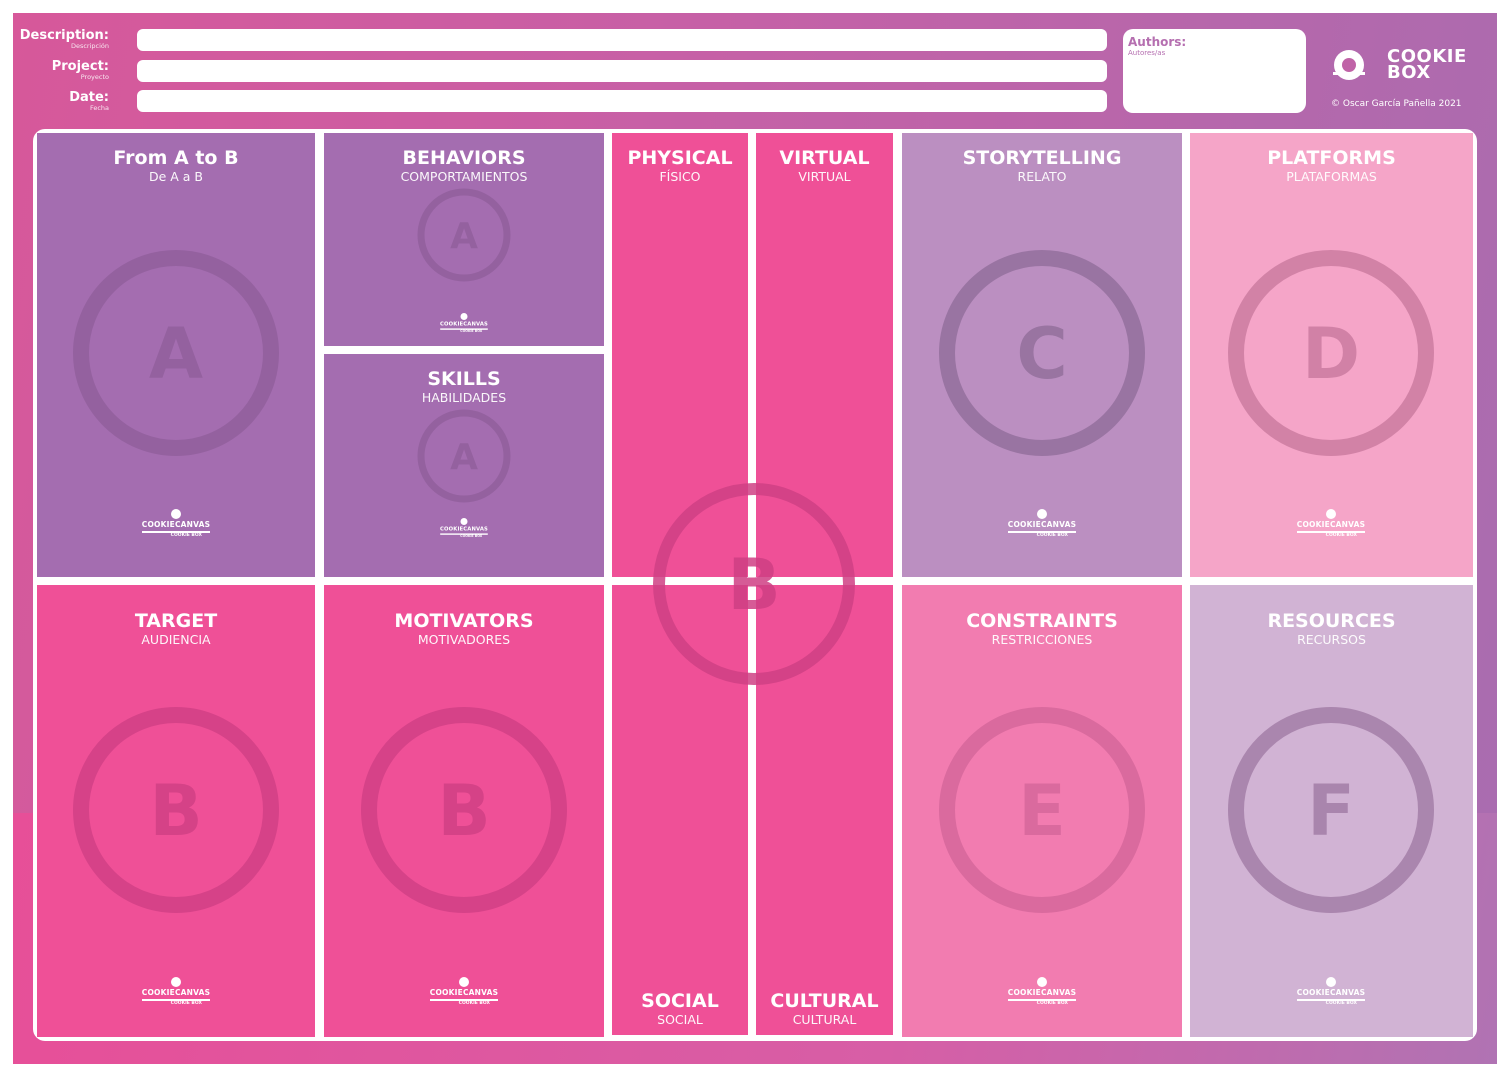  What do you see at coordinates (464, 379) in the screenshot?
I see `section-title: SKILLS` at bounding box center [464, 379].